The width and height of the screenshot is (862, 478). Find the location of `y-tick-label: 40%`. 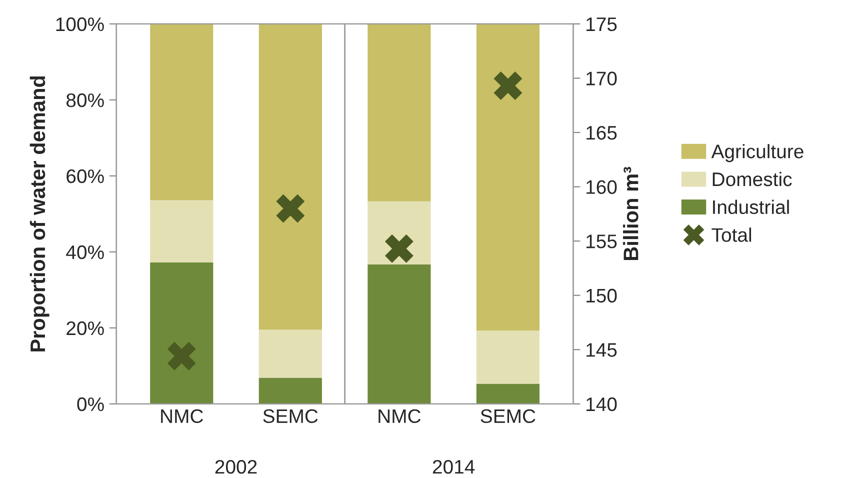

y-tick-label: 40% is located at coordinates (85, 252).